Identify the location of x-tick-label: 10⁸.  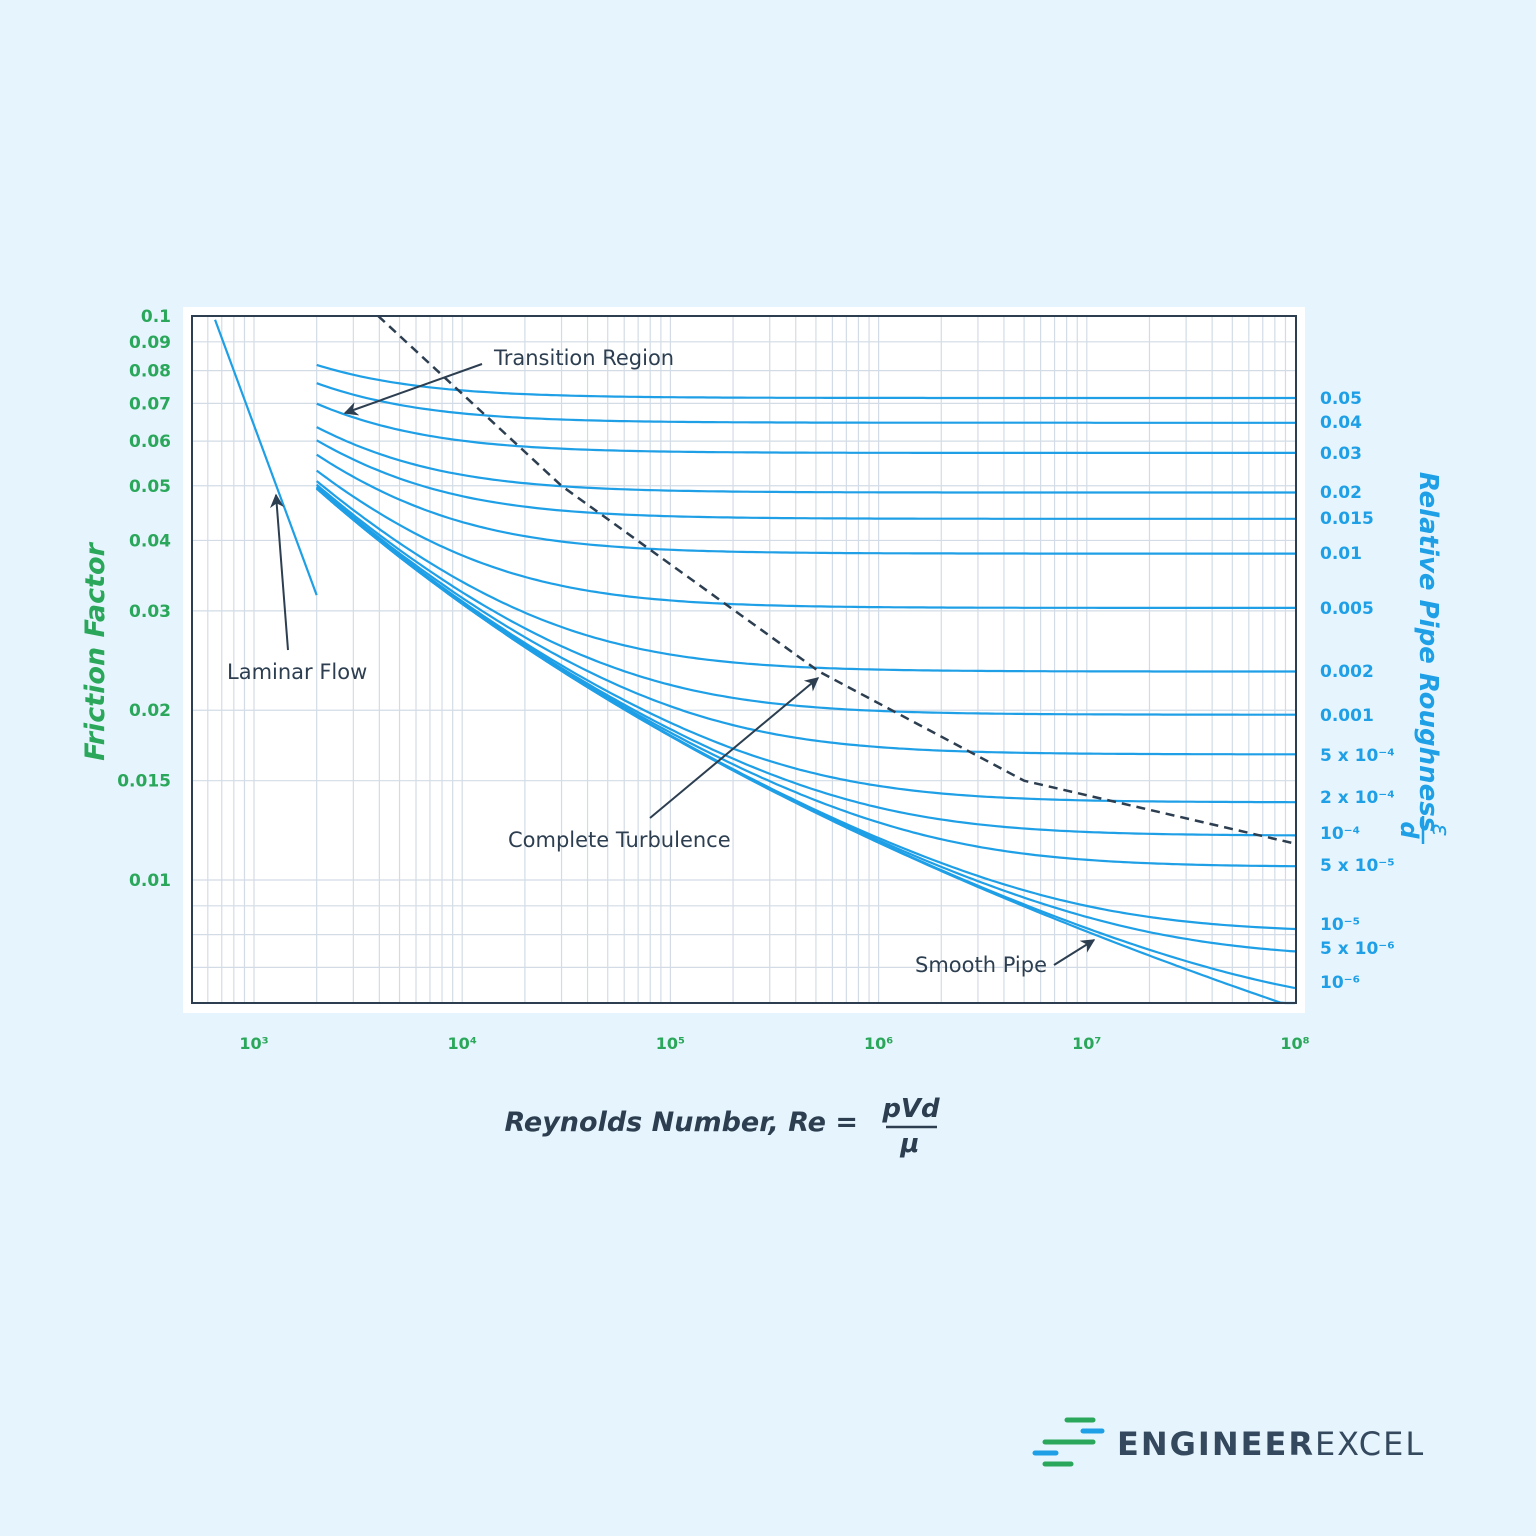
(1294, 1043).